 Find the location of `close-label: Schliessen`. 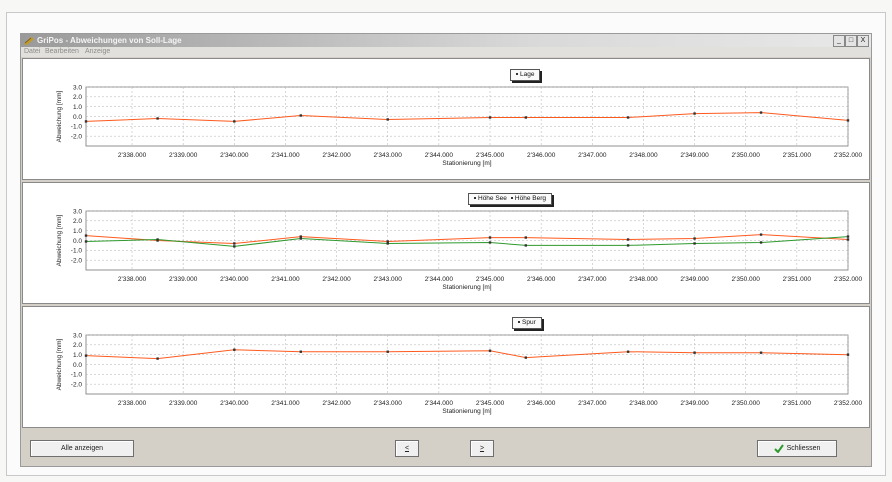

close-label: Schliessen is located at coordinates (803, 448).